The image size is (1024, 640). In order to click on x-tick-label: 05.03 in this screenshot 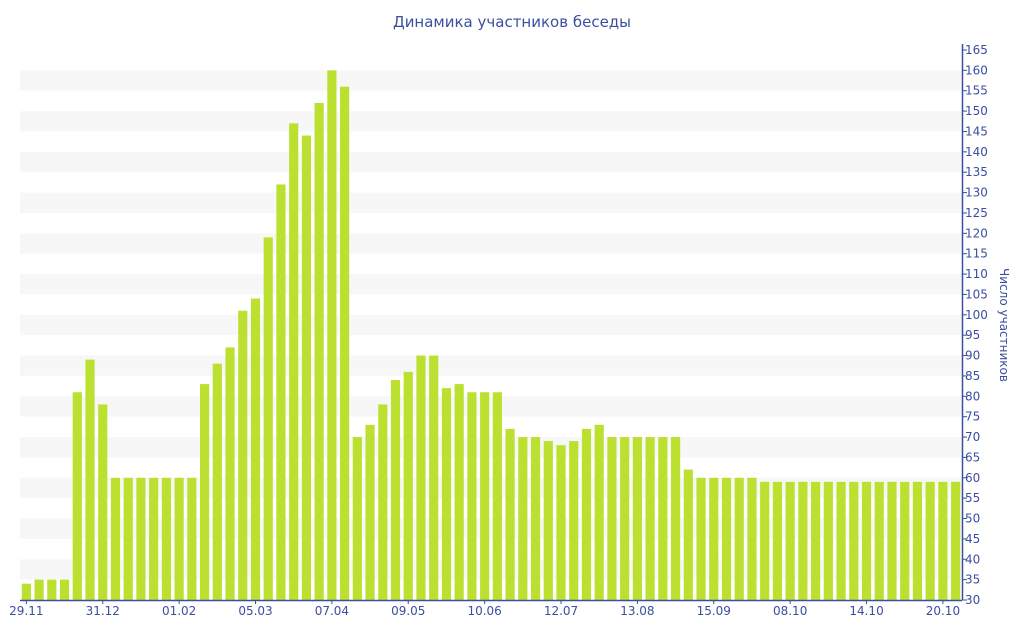, I will do `click(255, 611)`.